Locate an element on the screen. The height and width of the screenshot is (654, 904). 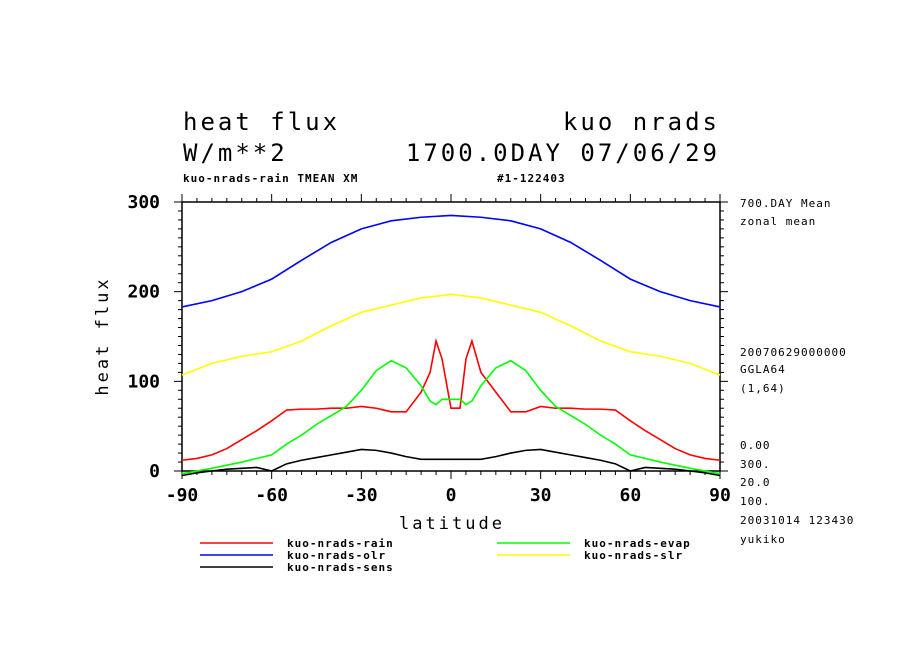
title-line-2: W/m**2 is located at coordinates (235, 153).